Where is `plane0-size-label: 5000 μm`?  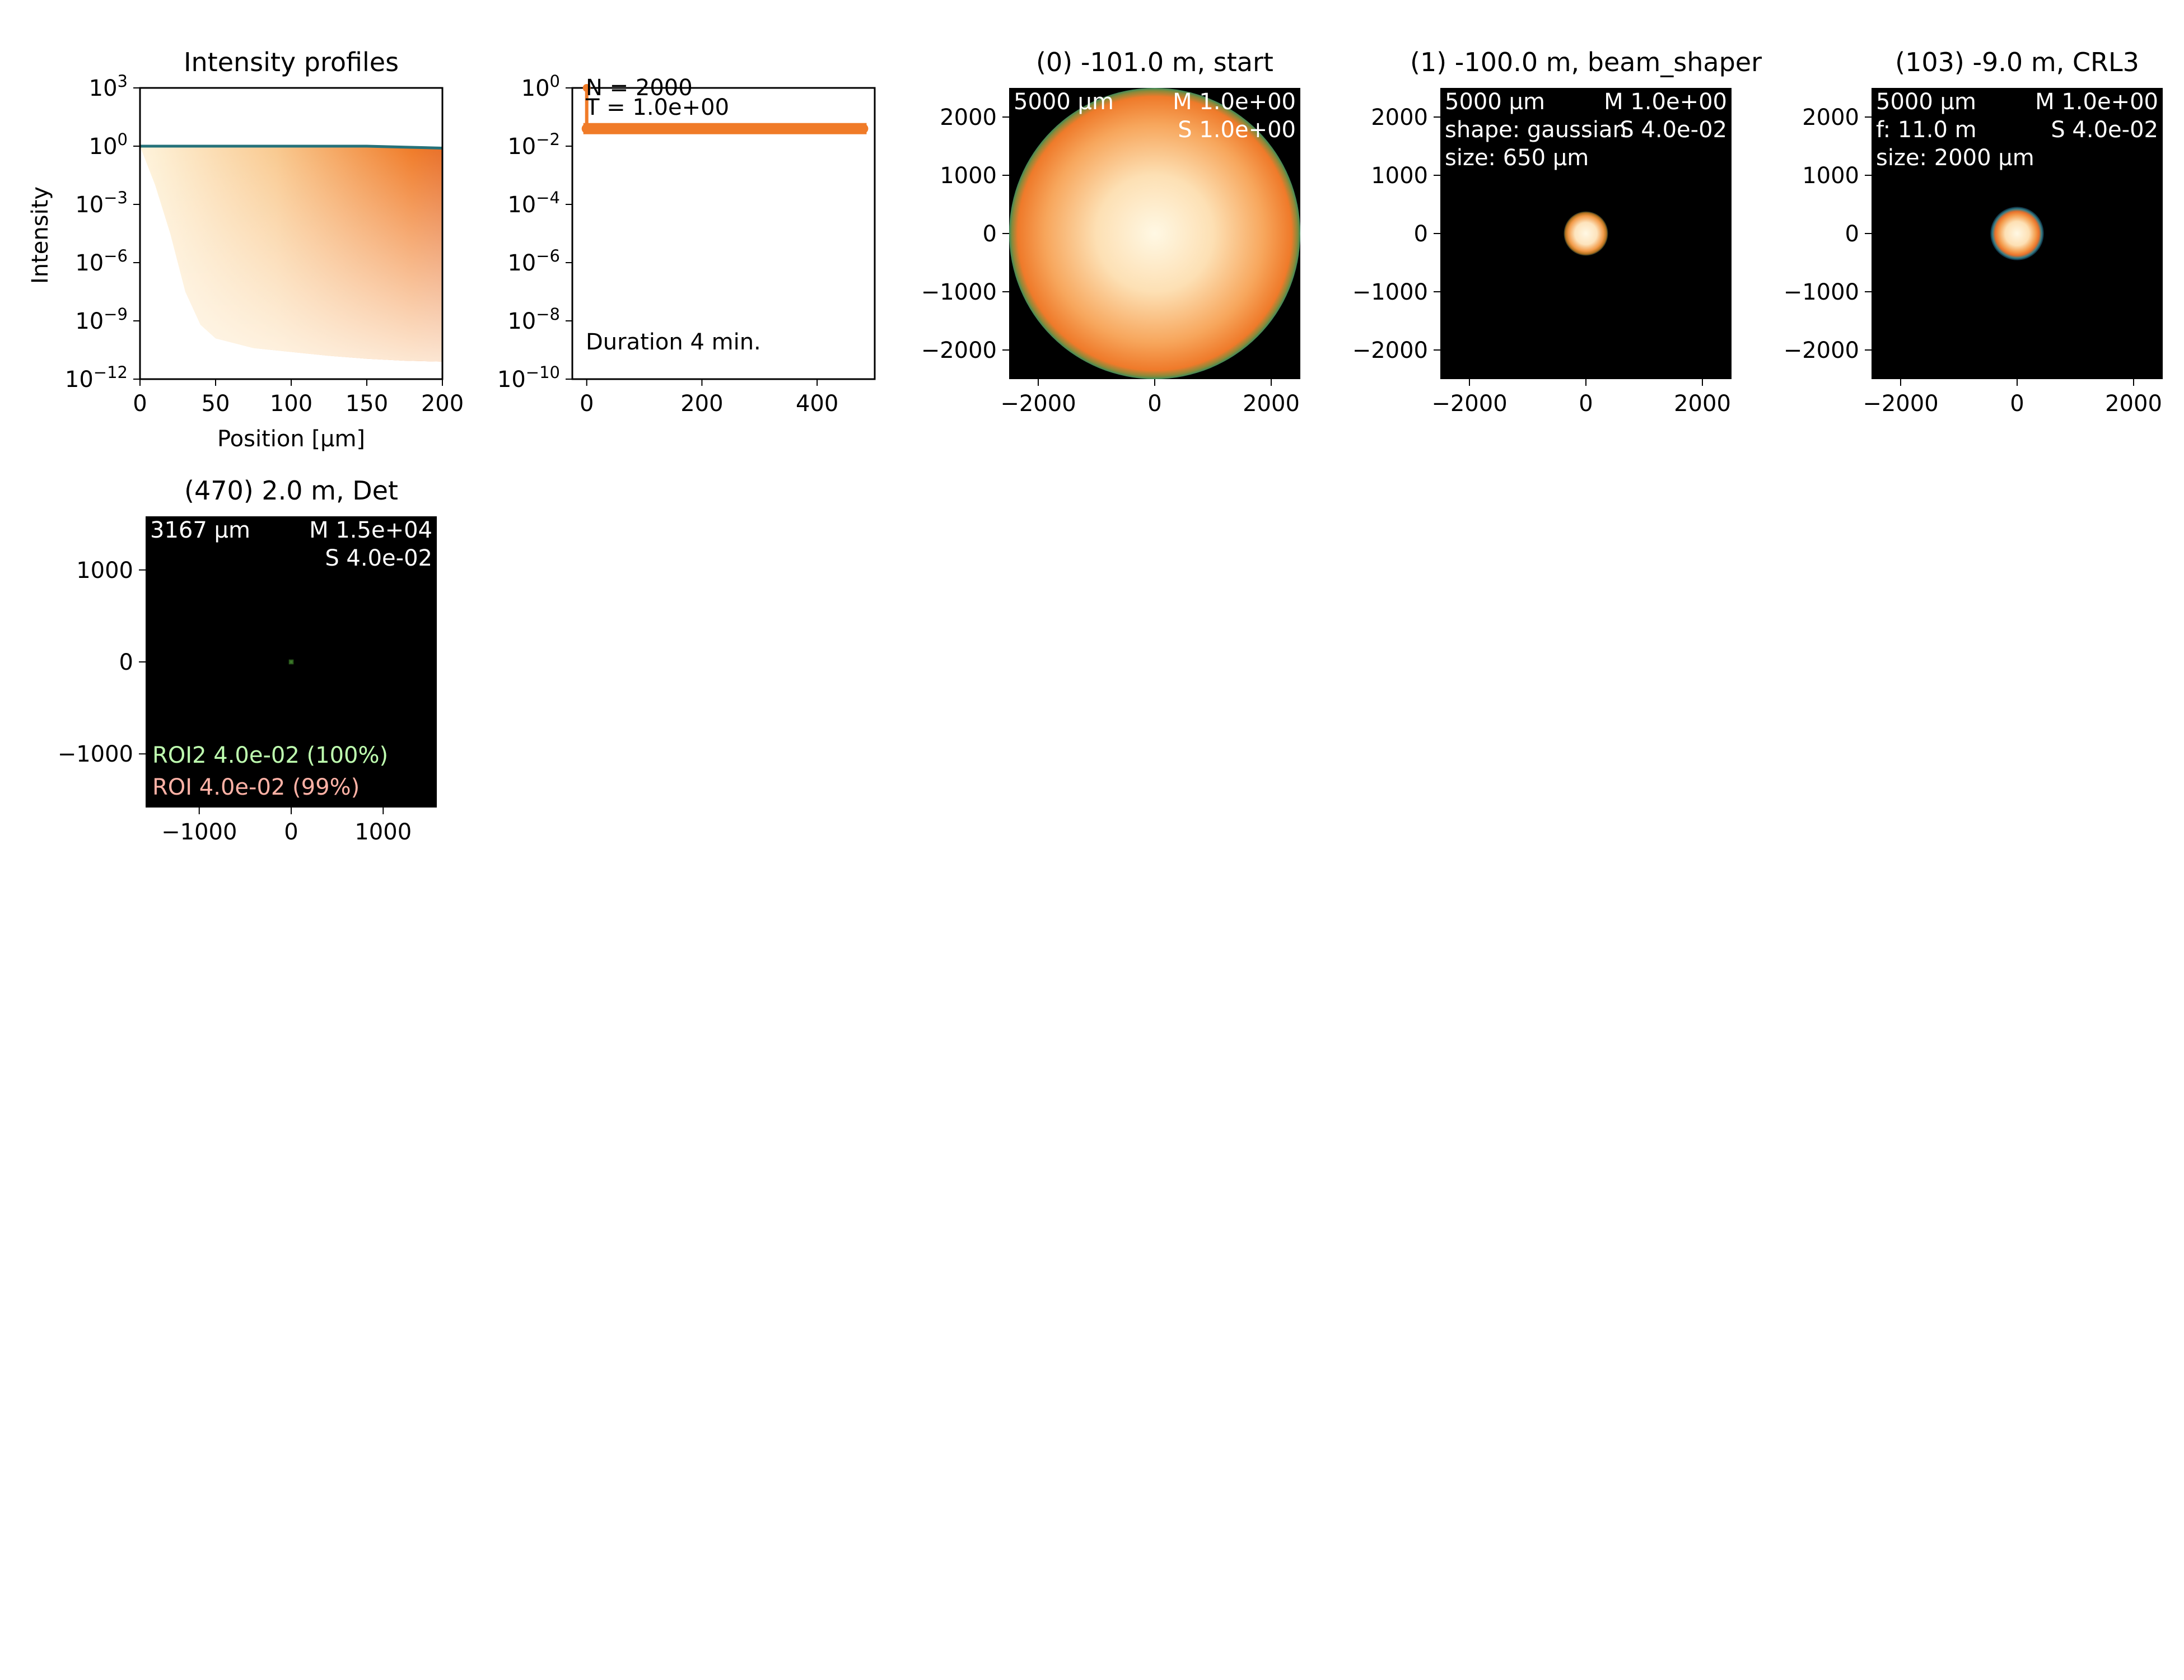
plane0-size-label: 5000 μm is located at coordinates (1064, 102).